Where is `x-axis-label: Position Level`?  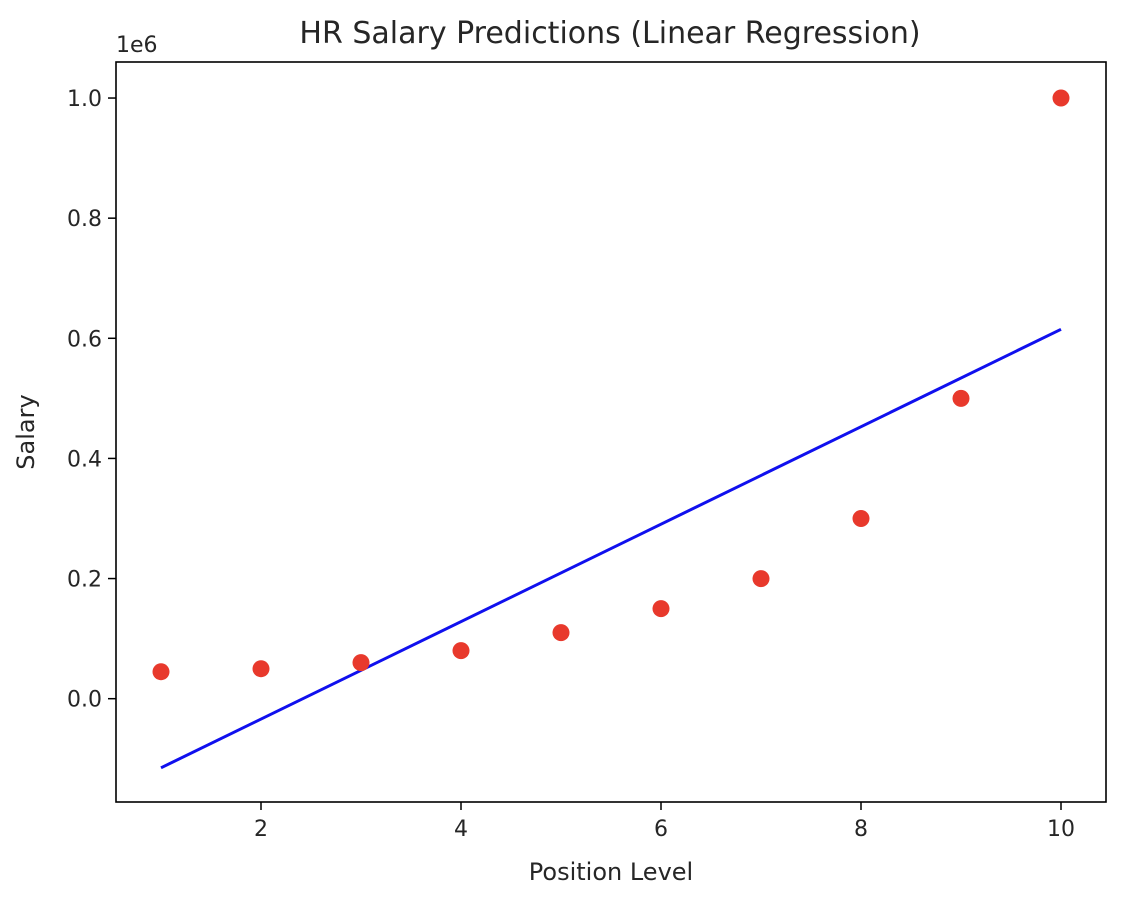 x-axis-label: Position Level is located at coordinates (611, 872).